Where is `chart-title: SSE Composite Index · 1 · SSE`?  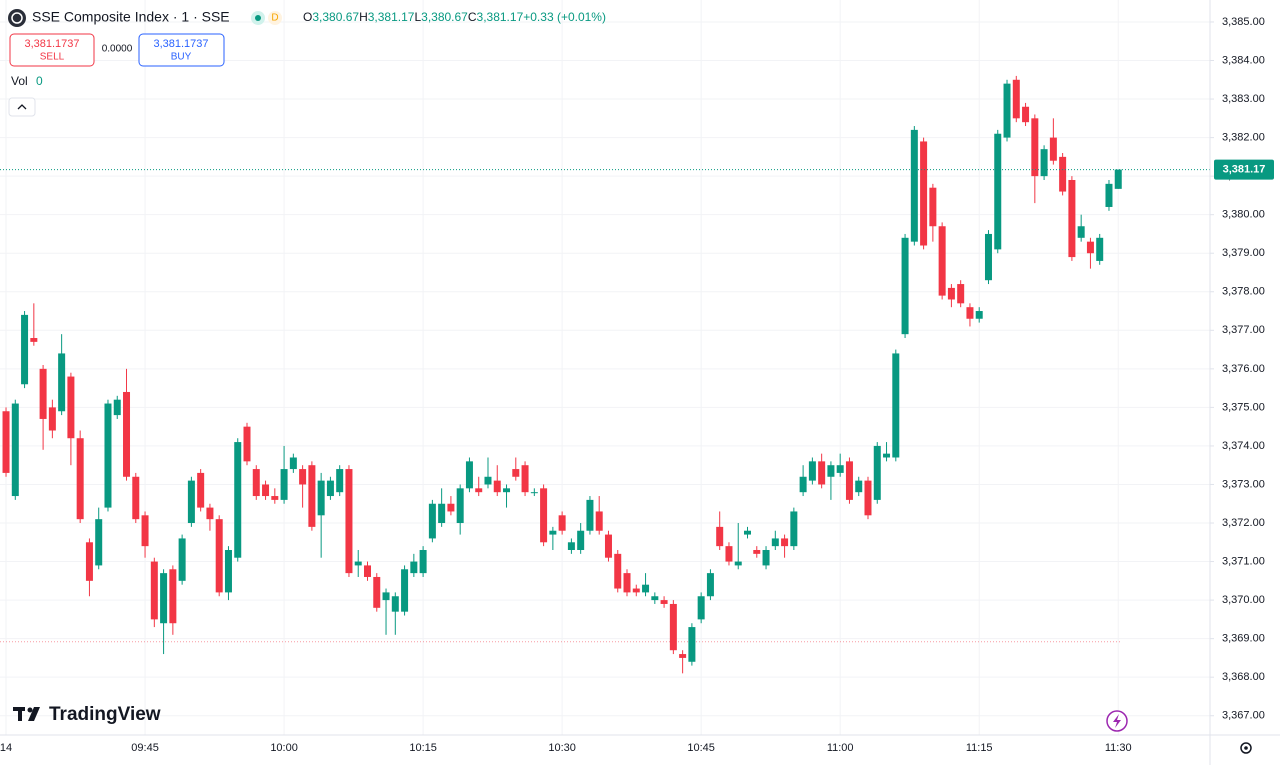 chart-title: SSE Composite Index · 1 · SSE is located at coordinates (131, 17).